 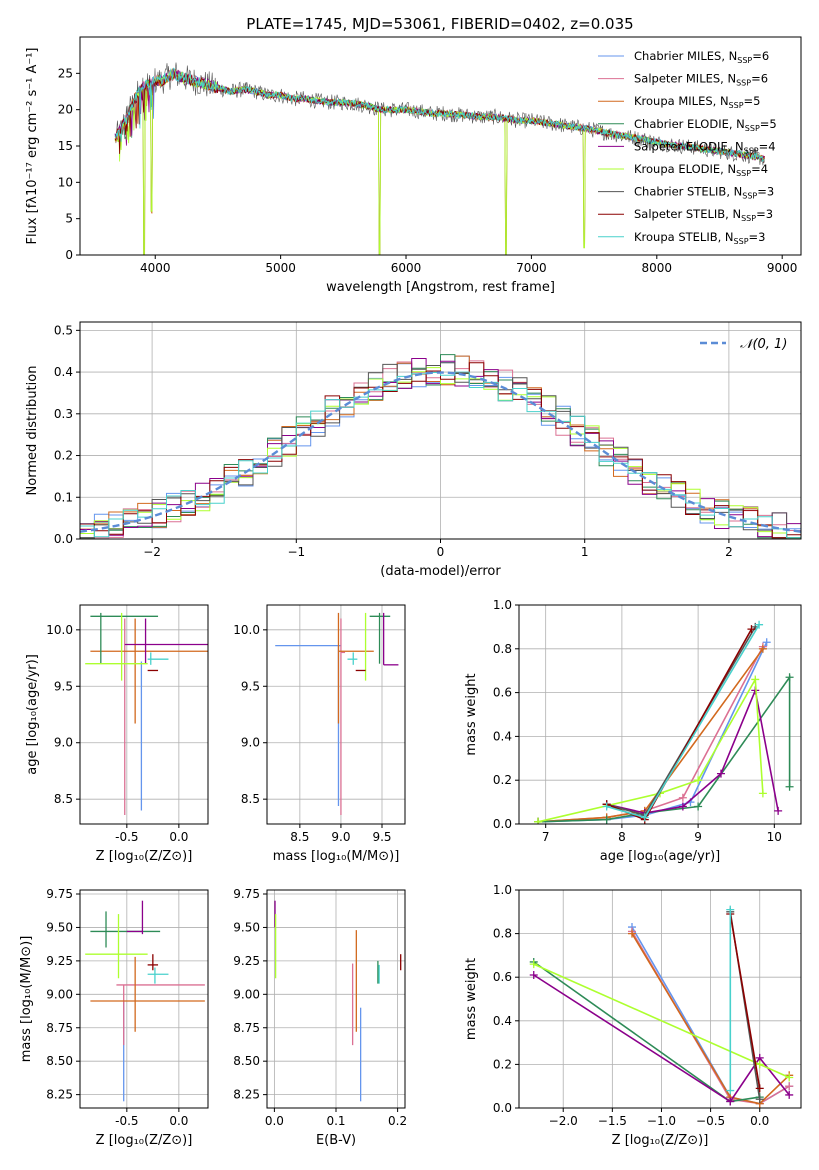 What do you see at coordinates (63, 414) in the screenshot?
I see `y-tick-label: 0.3` at bounding box center [63, 414].